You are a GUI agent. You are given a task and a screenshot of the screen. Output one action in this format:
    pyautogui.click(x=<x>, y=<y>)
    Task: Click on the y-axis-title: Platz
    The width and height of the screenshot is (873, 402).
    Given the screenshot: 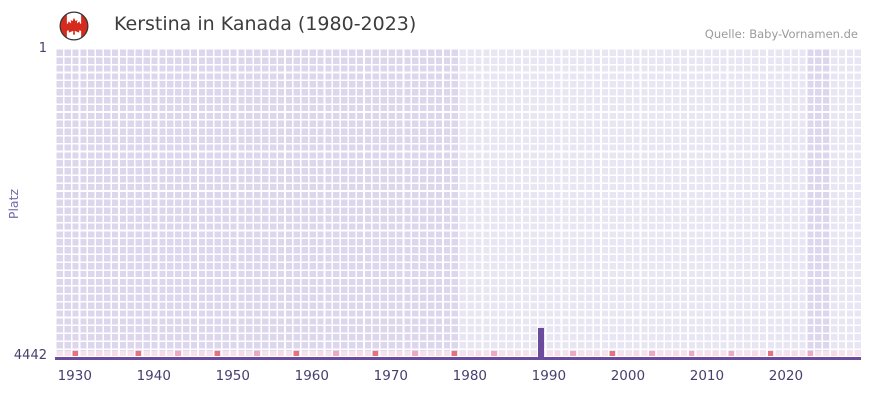 What is the action you would take?
    pyautogui.click(x=13, y=204)
    